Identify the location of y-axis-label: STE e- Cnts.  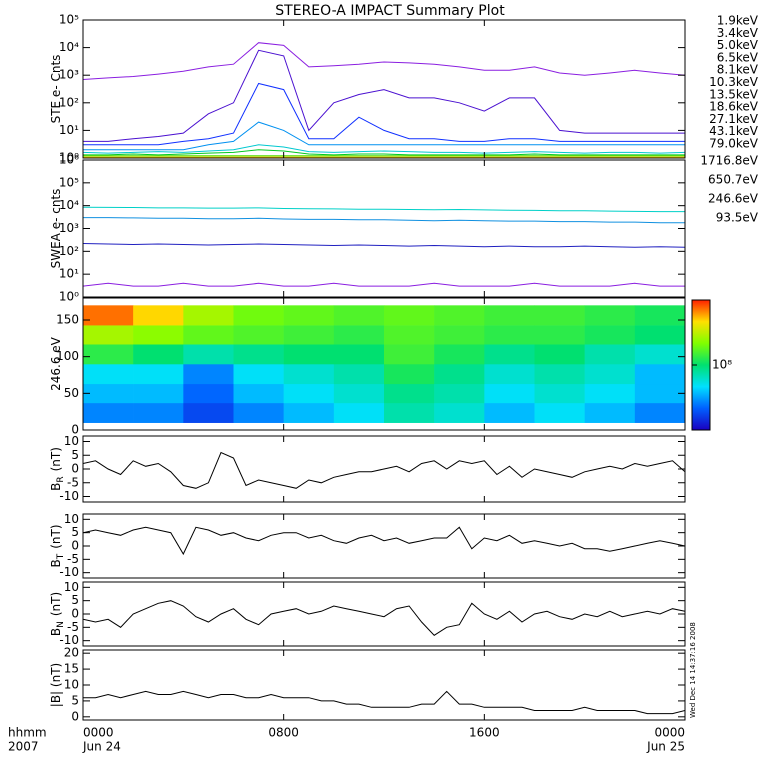
(56, 89).